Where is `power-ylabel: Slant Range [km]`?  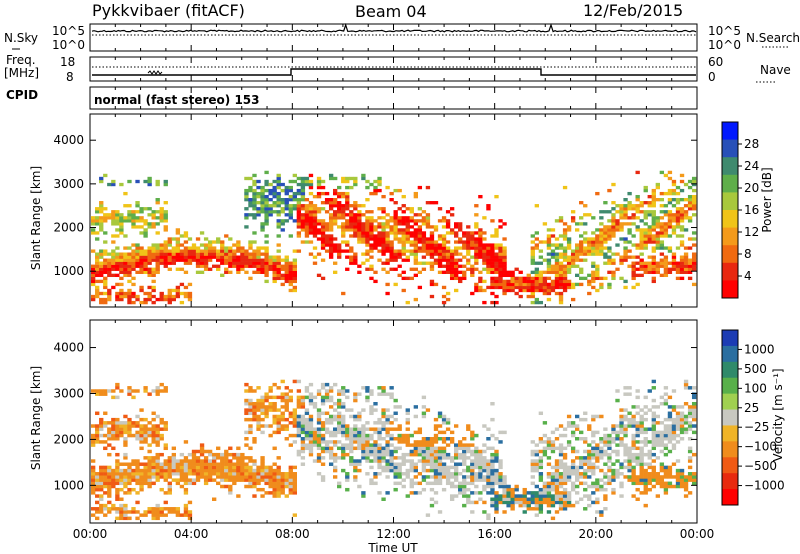 power-ylabel: Slant Range [km] is located at coordinates (36, 218).